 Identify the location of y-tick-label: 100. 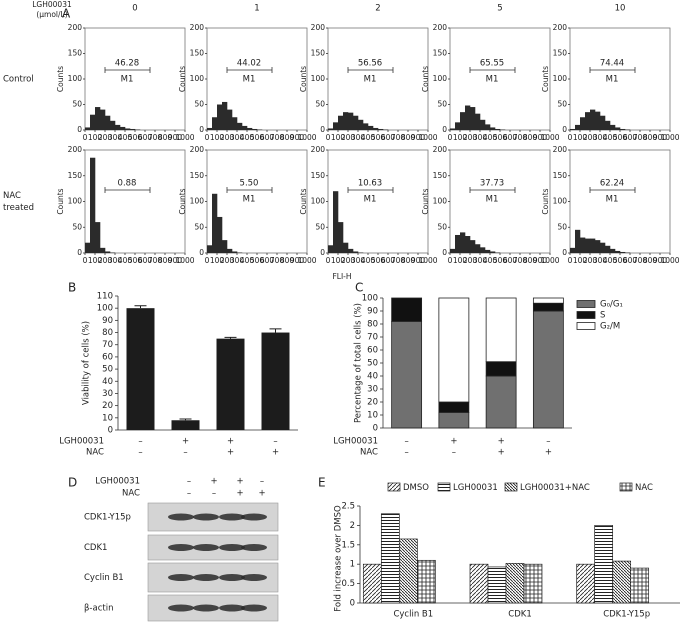
(318, 201).